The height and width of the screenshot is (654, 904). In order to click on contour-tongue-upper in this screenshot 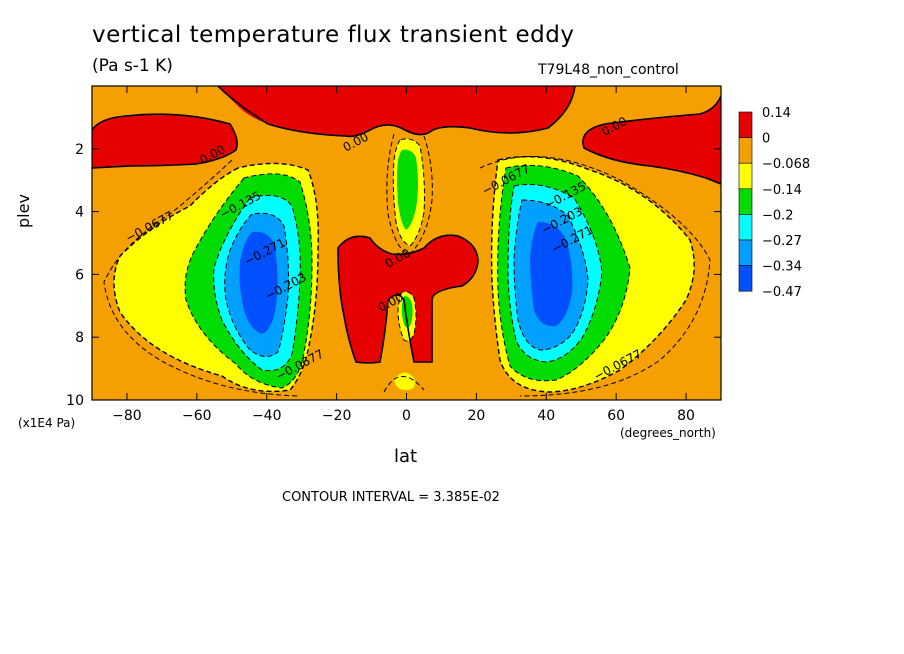, I will do `click(408, 192)`.